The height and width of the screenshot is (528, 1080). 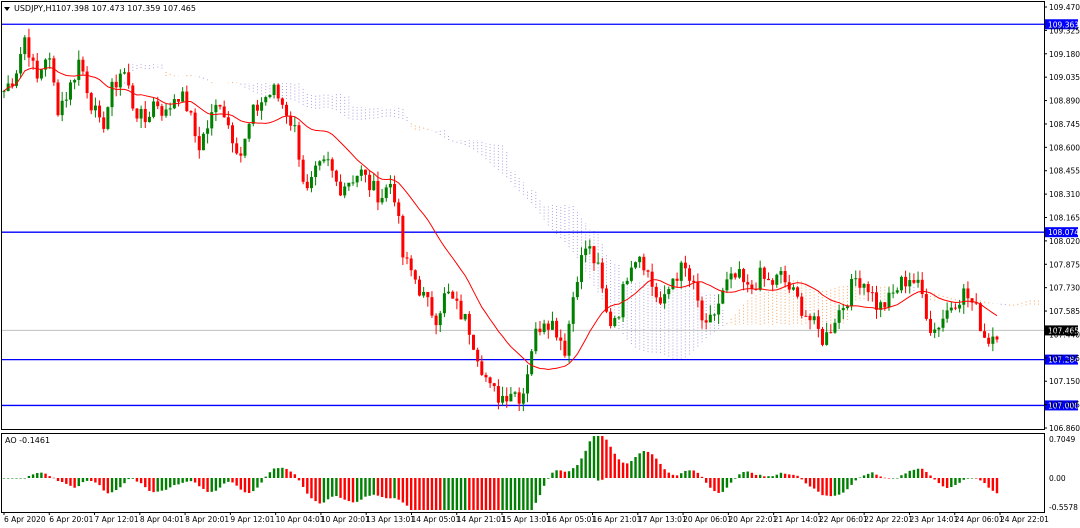 What do you see at coordinates (481, 519) in the screenshot?
I see `x-tick-label: 14 Apr 21:01` at bounding box center [481, 519].